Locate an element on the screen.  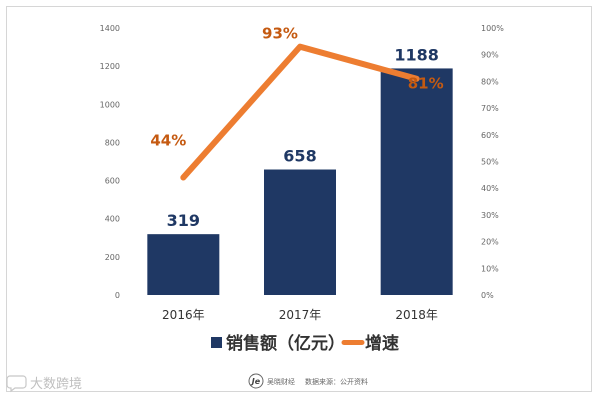
right-axis-tick-label: 20% is located at coordinates (490, 242).